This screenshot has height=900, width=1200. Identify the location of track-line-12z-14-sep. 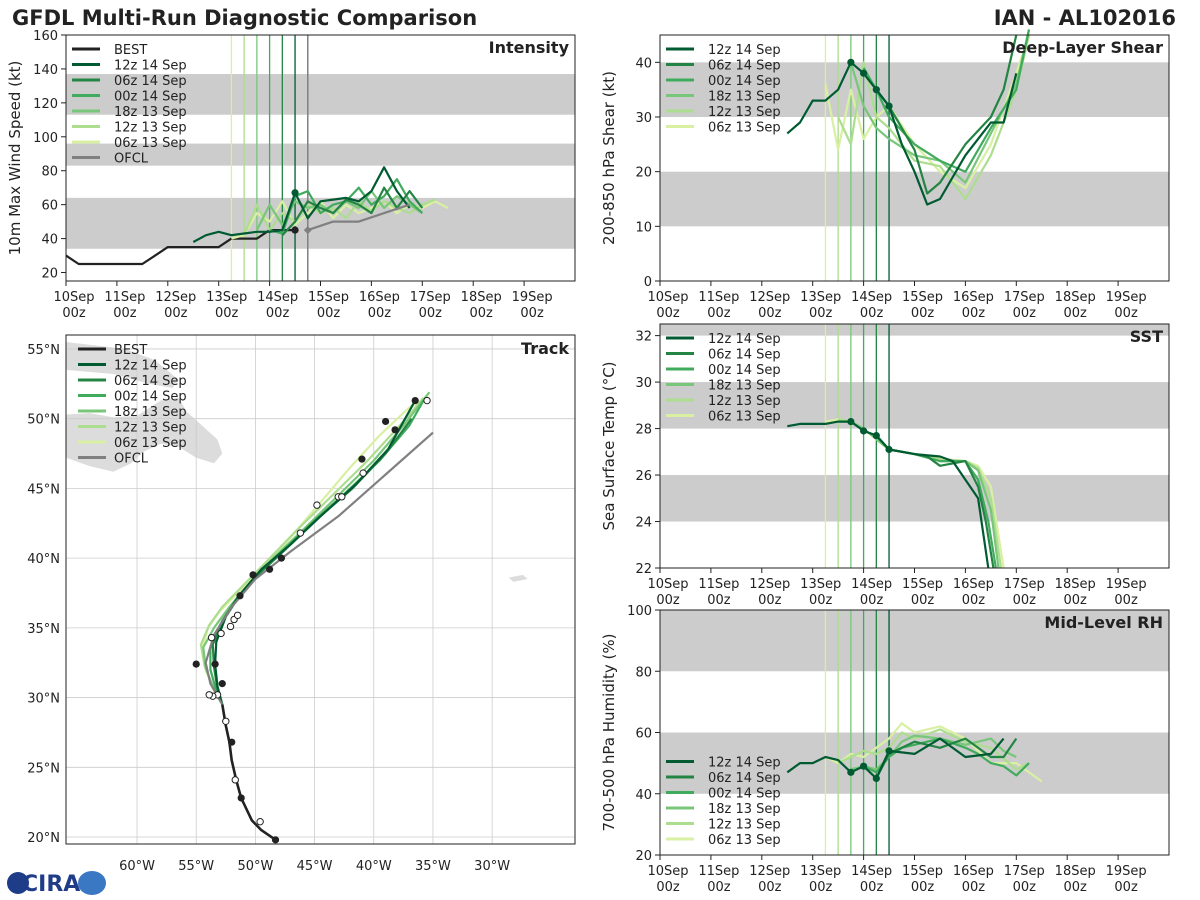
(315, 552).